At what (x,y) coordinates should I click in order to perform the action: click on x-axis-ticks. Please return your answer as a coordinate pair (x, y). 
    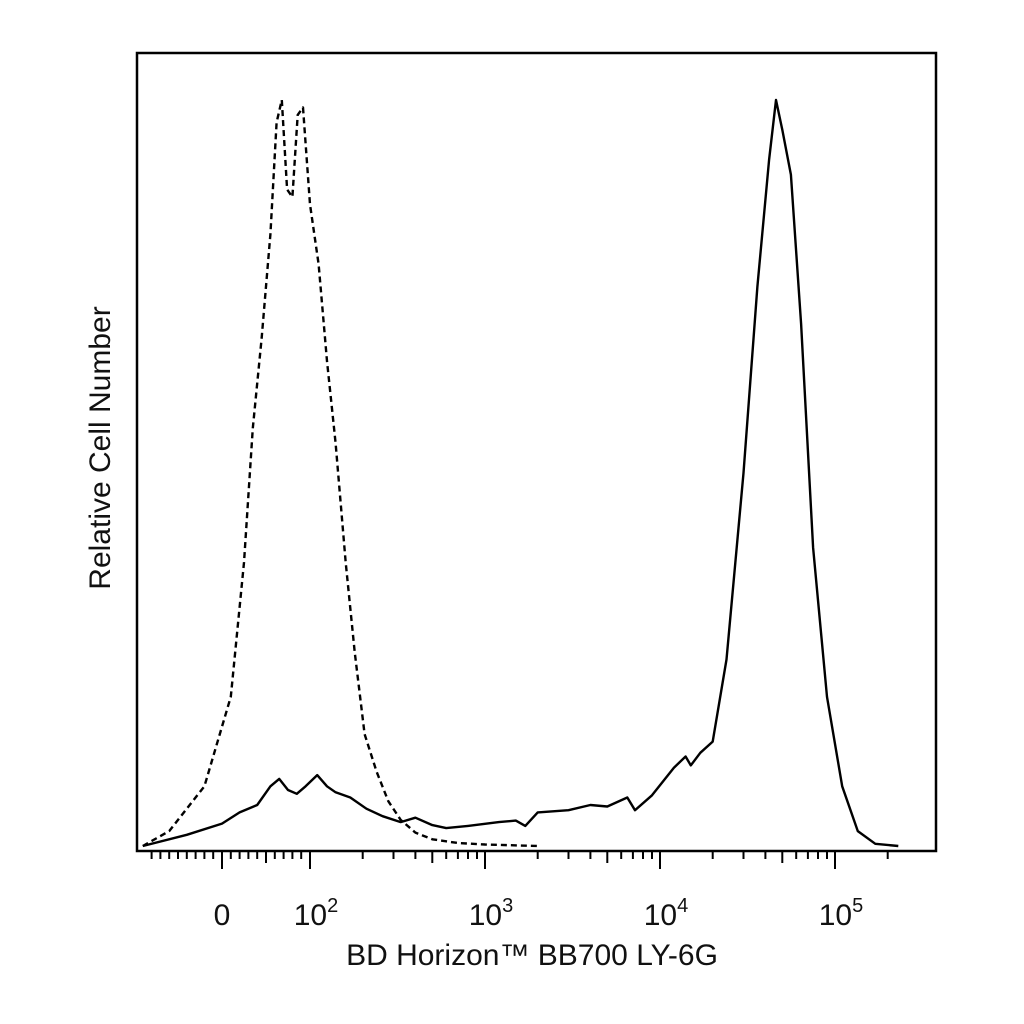
    Looking at the image, I should click on (519, 860).